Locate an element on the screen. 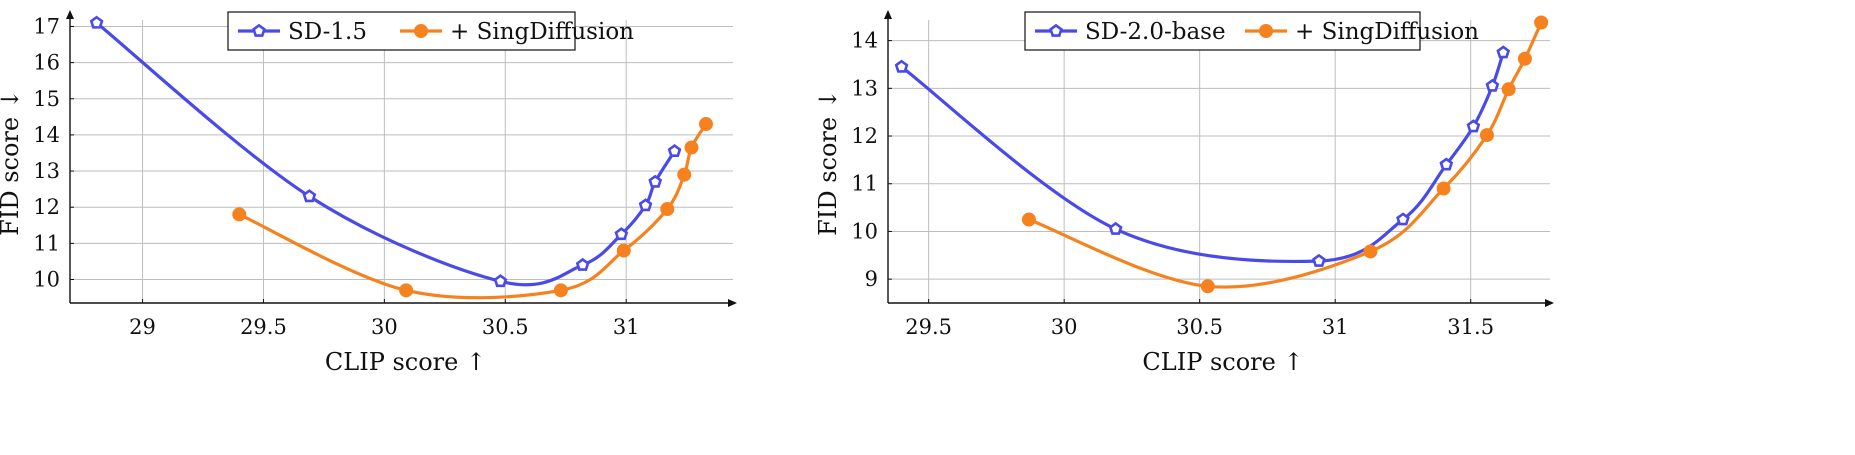  legend: SD-1.5 + SingDiffusion is located at coordinates (430, 31).